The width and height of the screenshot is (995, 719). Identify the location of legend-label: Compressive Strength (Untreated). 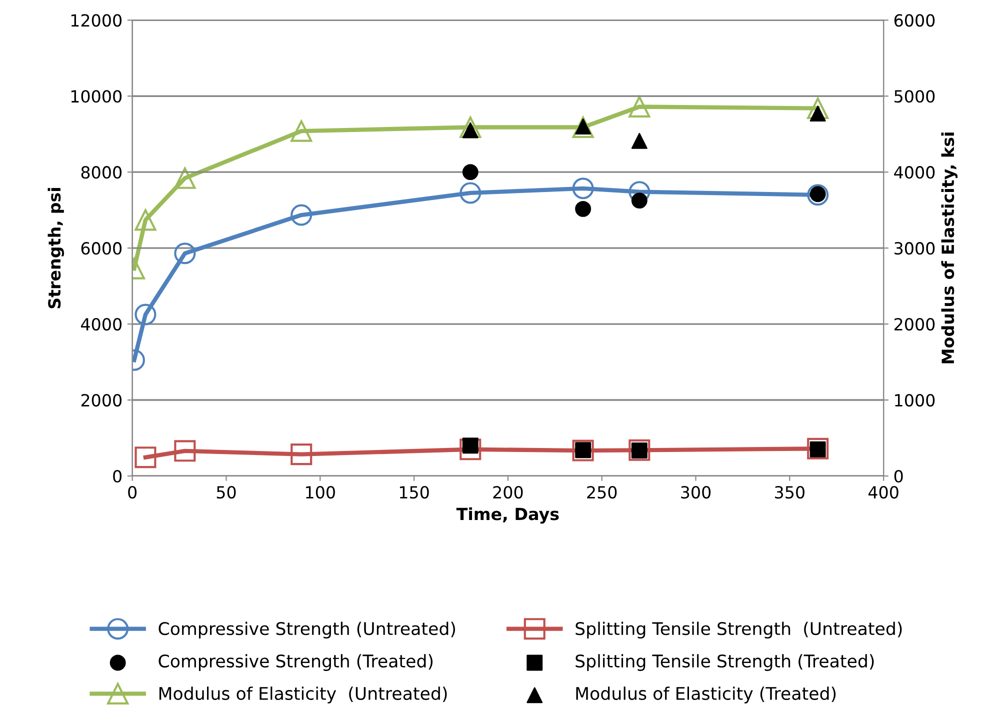
(307, 630).